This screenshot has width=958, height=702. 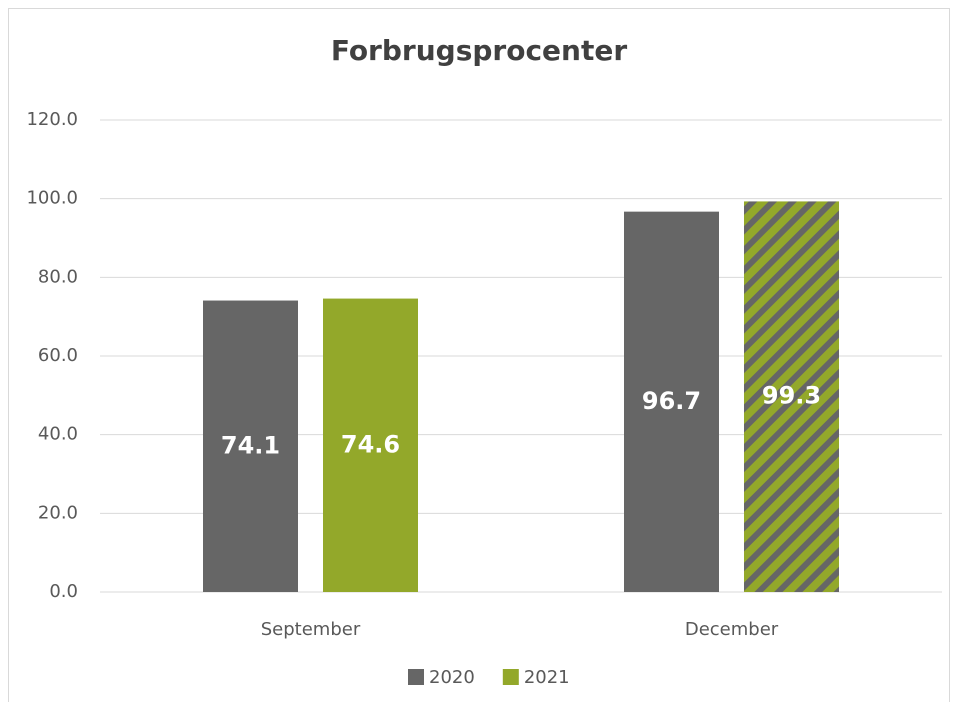 I want to click on data-label: 74.6, so click(x=370, y=444).